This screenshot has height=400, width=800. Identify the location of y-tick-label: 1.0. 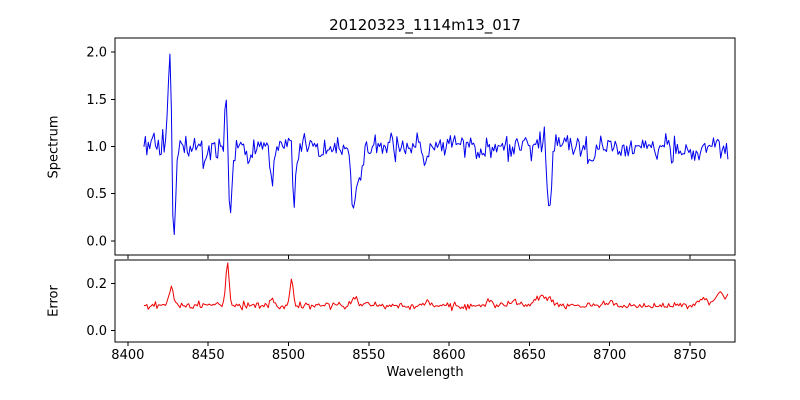
(96, 147).